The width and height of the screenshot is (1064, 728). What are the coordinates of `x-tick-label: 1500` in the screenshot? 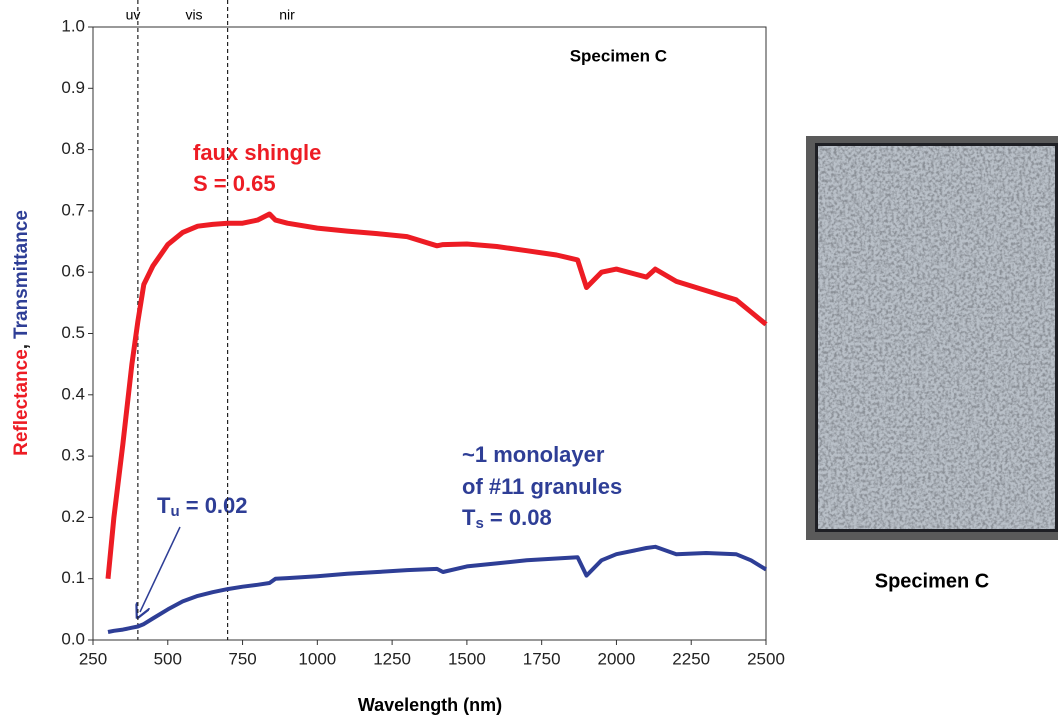 It's located at (467, 658).